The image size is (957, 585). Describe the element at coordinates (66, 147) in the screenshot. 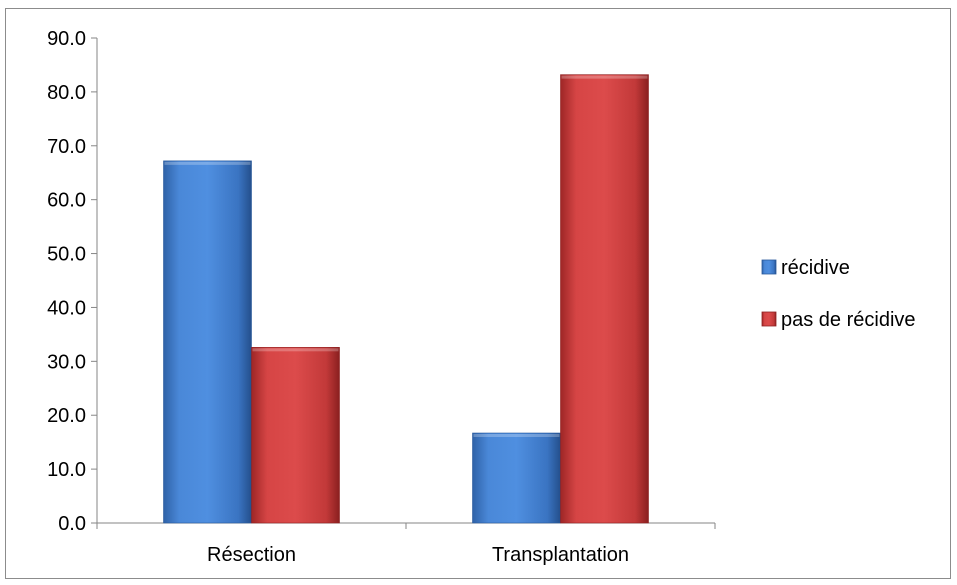

I see `y-tick-label: 70.0` at that location.